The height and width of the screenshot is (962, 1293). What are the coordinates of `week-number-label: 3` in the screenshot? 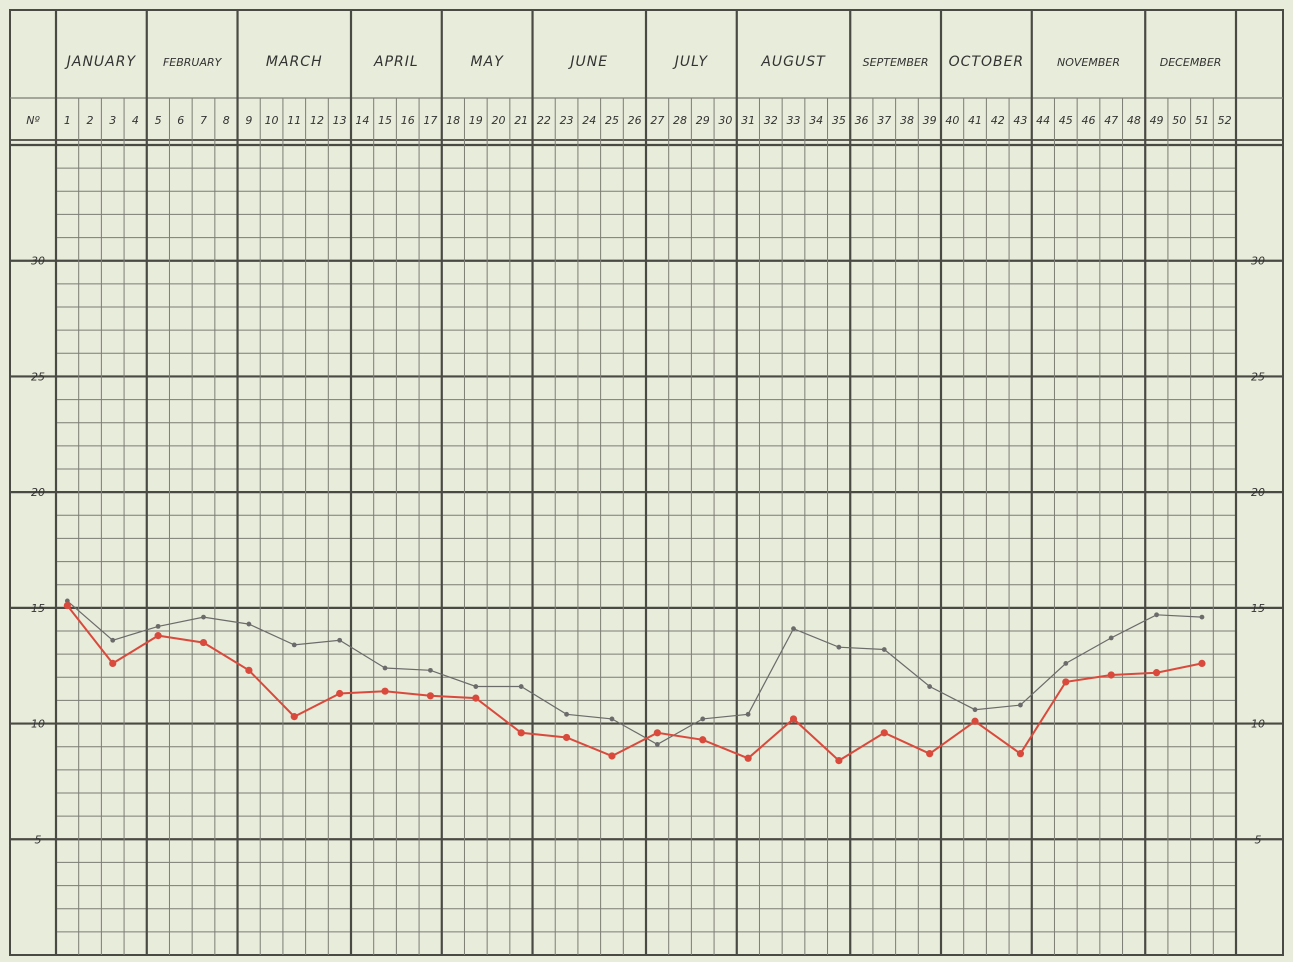 It's located at (112, 120).